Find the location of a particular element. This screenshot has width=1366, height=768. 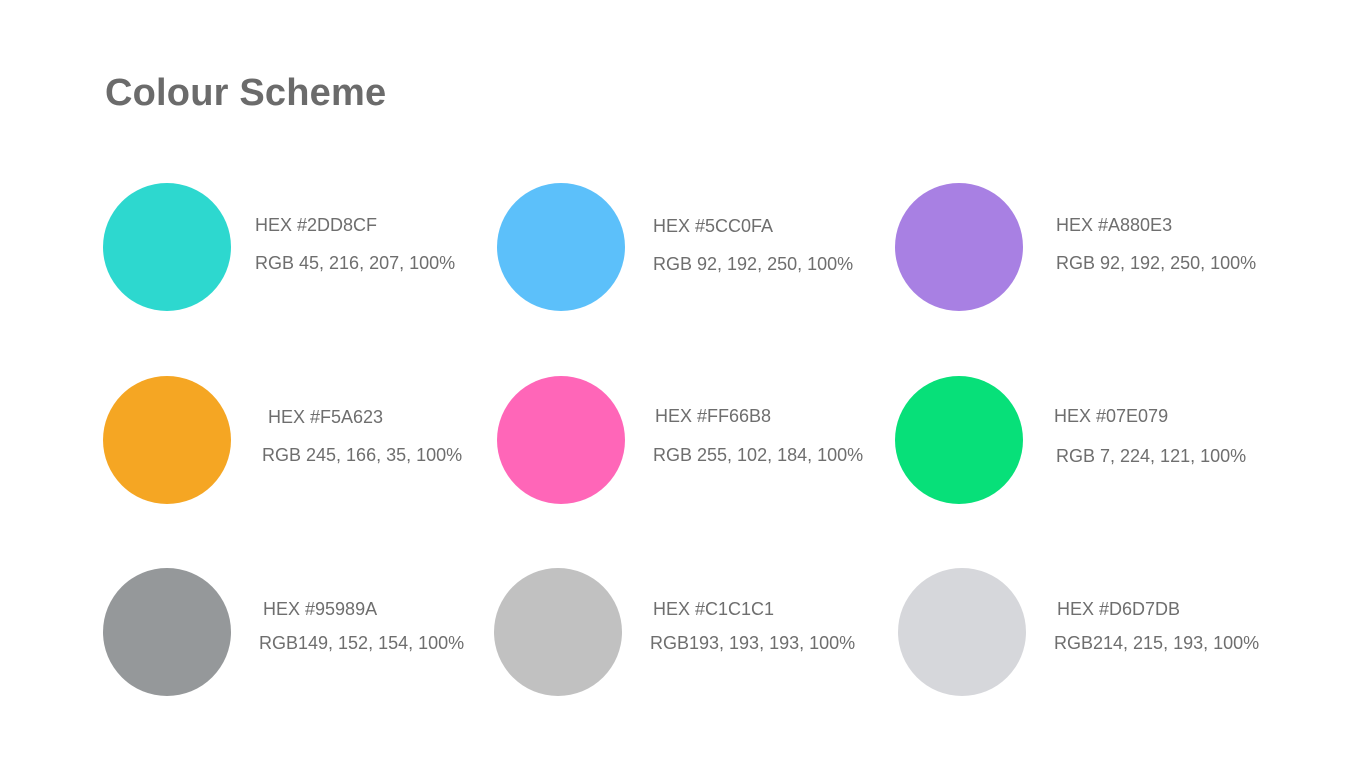

hex-label: HEX #07E079 is located at coordinates (1111, 416).